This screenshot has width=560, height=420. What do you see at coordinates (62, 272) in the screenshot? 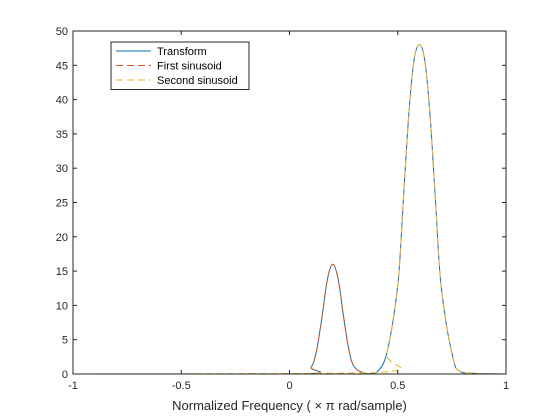
I see `y-tick-label: 15` at bounding box center [62, 272].